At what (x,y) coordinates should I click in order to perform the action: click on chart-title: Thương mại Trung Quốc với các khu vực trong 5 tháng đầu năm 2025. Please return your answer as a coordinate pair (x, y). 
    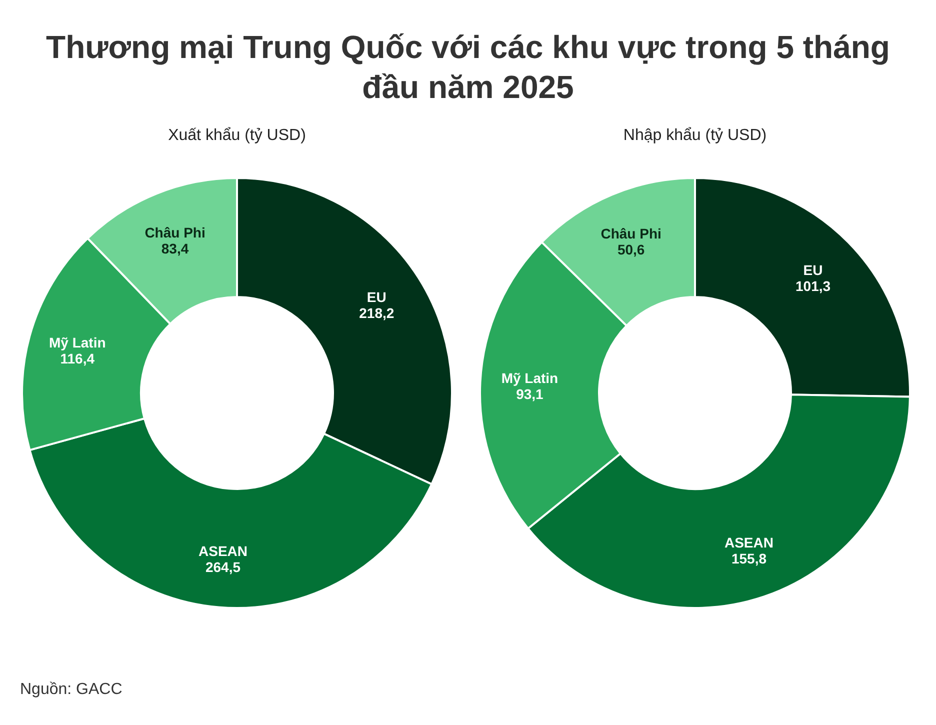
    Looking at the image, I should click on (468, 67).